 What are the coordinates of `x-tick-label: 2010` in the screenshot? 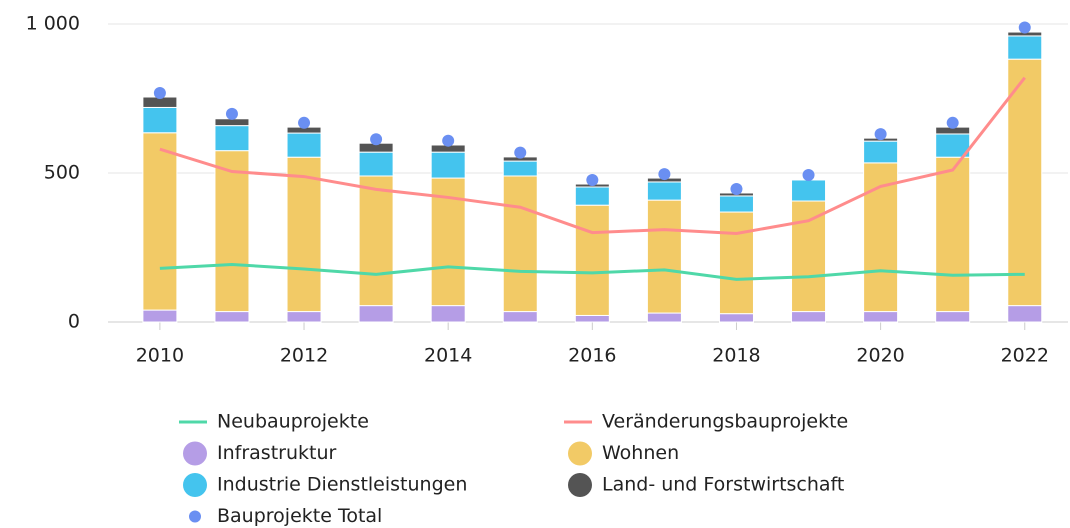 It's located at (160, 356).